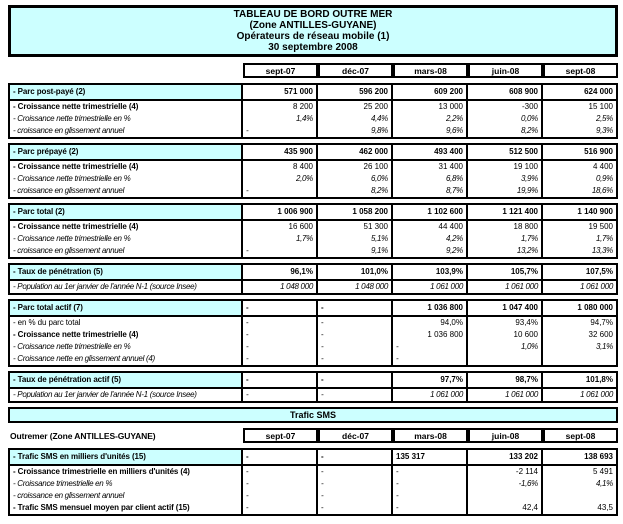 The image size is (623, 524). Describe the element at coordinates (503, 308) in the screenshot. I see `value-cell: 1 047 400` at that location.